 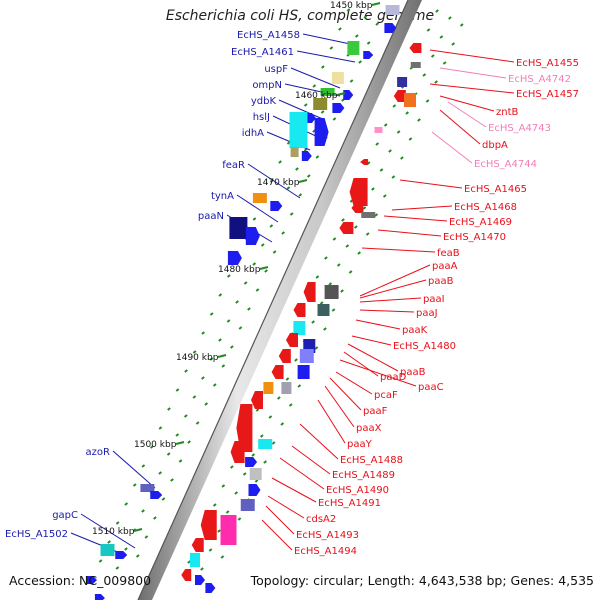 I want to click on right-gene-label: EcHS_A1489, so click(x=363, y=475).